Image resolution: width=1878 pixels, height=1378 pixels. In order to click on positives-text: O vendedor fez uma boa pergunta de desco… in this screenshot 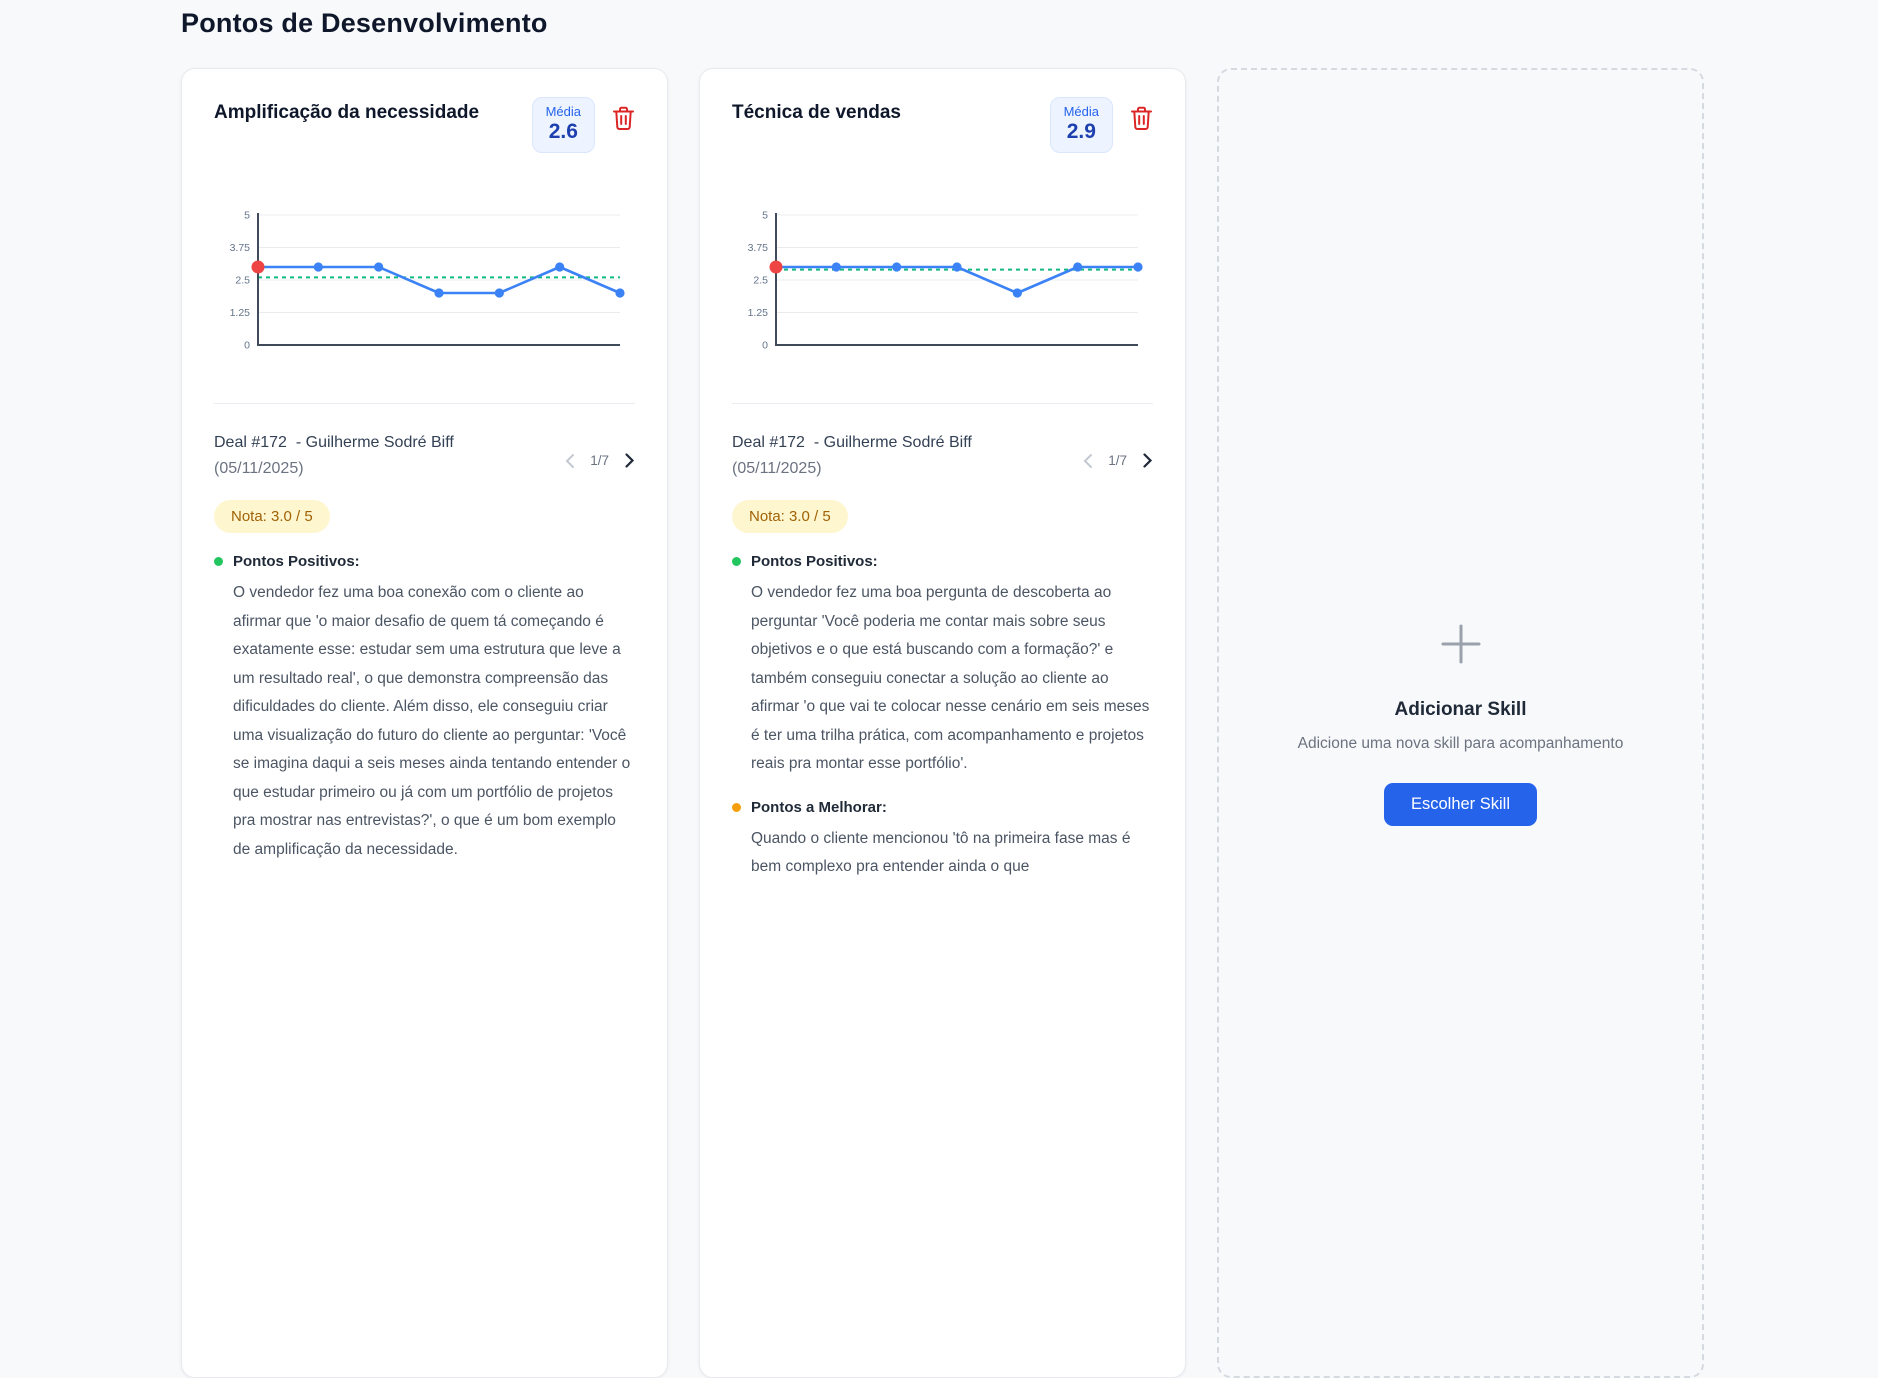, I will do `click(950, 678)`.